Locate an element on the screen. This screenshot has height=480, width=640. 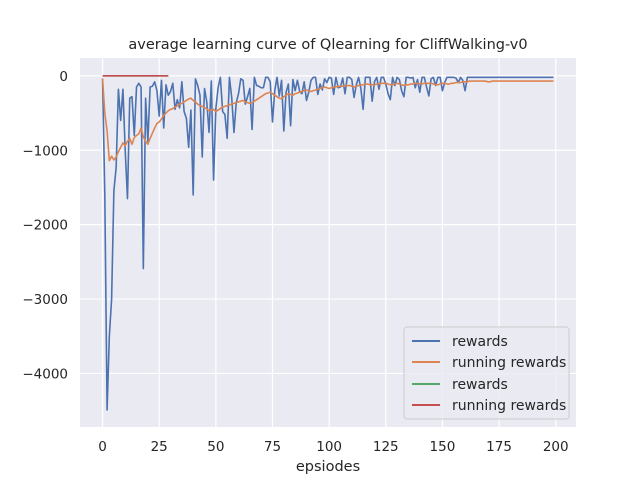
x-tick-label: 25 is located at coordinates (159, 447).